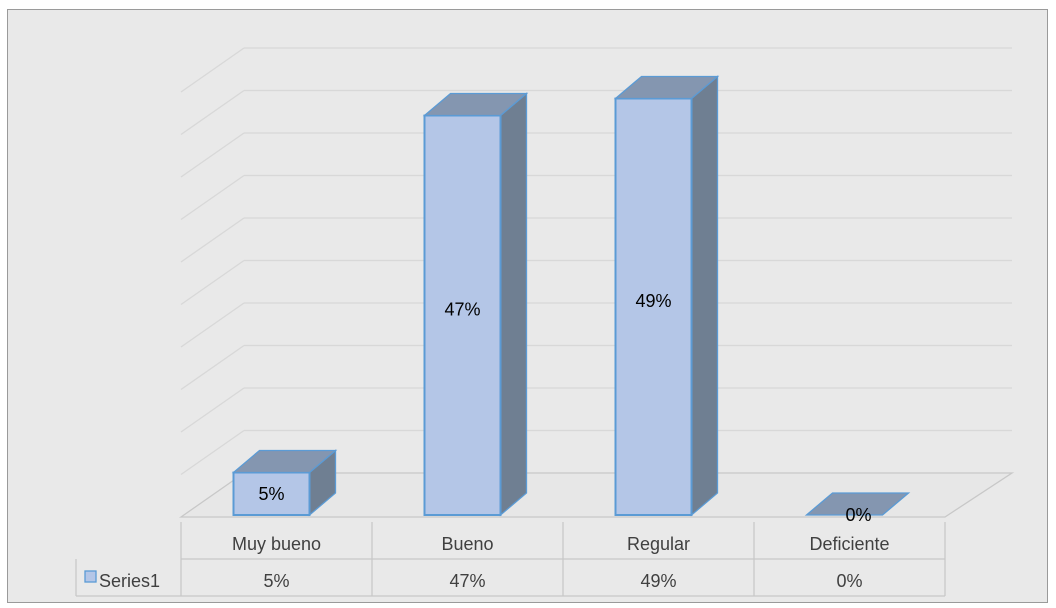 The height and width of the screenshot is (608, 1056). I want to click on category-label: Bueno, so click(467, 544).